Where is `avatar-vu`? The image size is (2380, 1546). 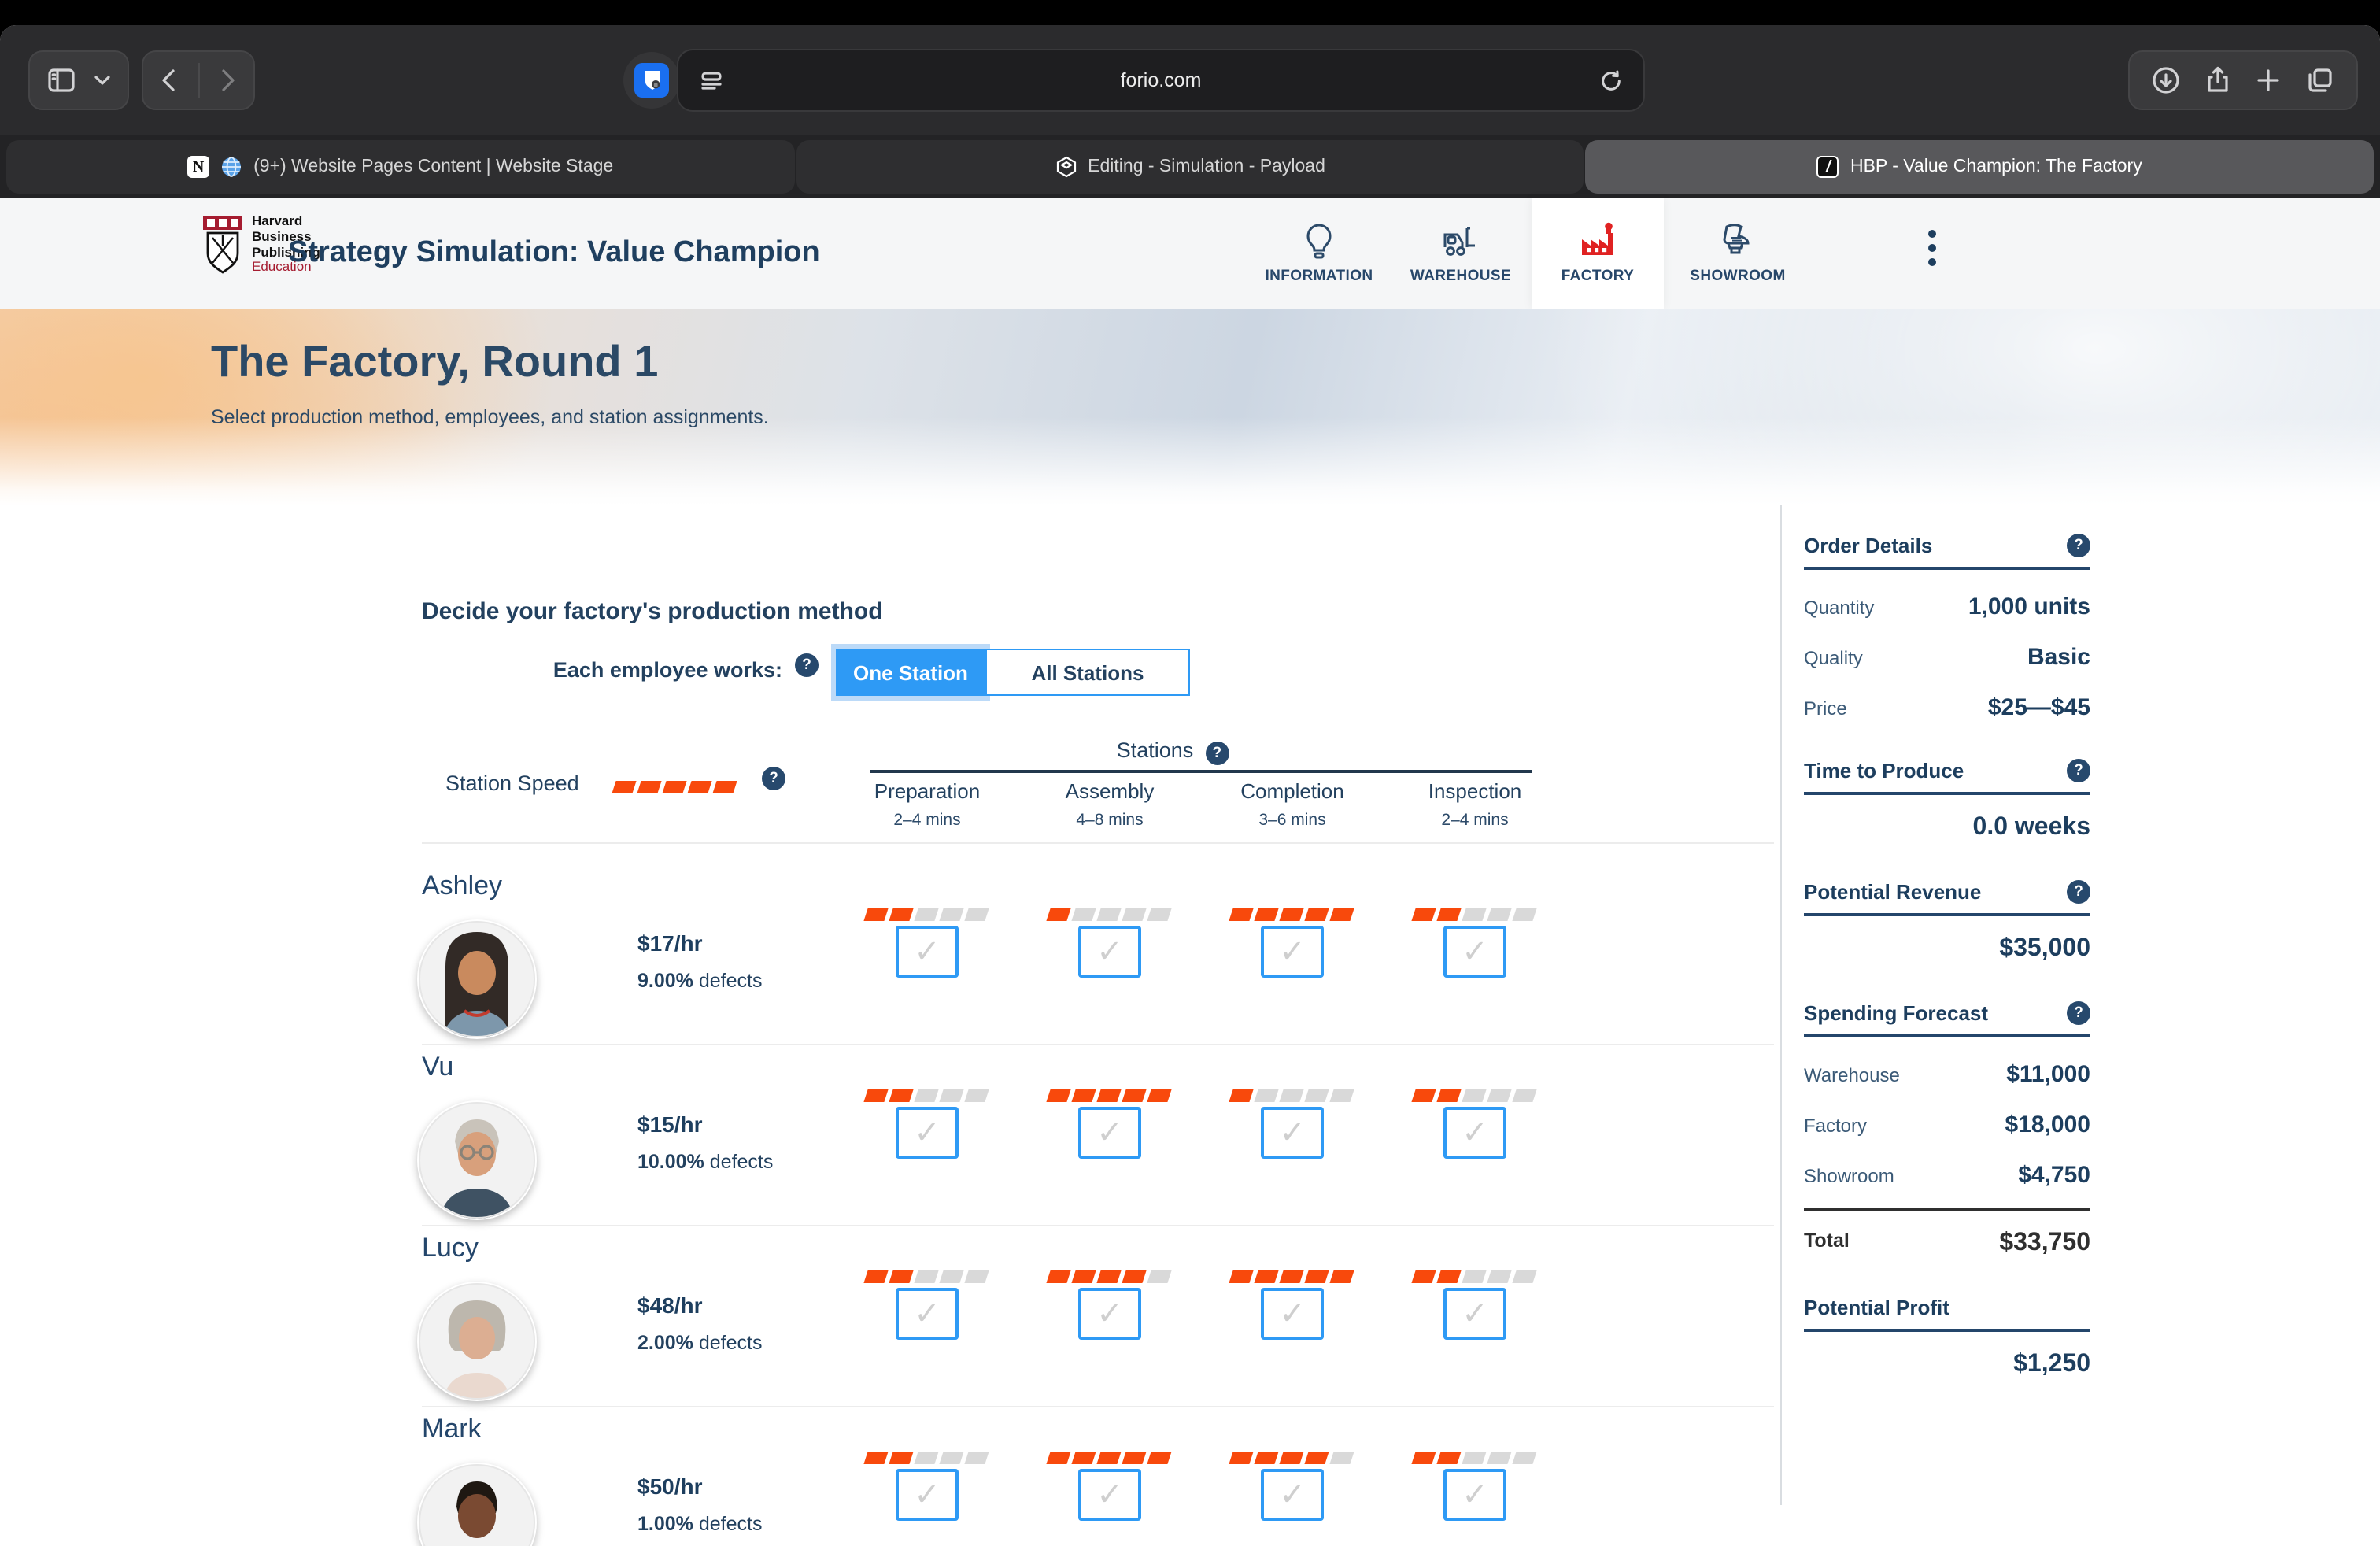
avatar-vu is located at coordinates (477, 1160).